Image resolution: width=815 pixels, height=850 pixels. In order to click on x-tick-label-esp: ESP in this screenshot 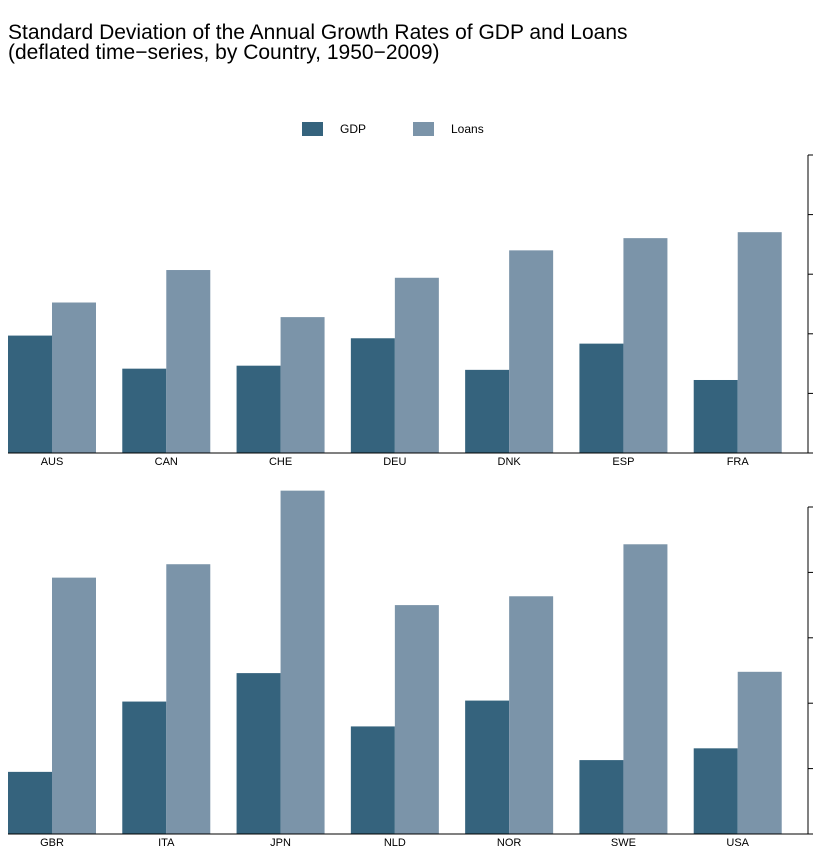, I will do `click(623, 462)`.